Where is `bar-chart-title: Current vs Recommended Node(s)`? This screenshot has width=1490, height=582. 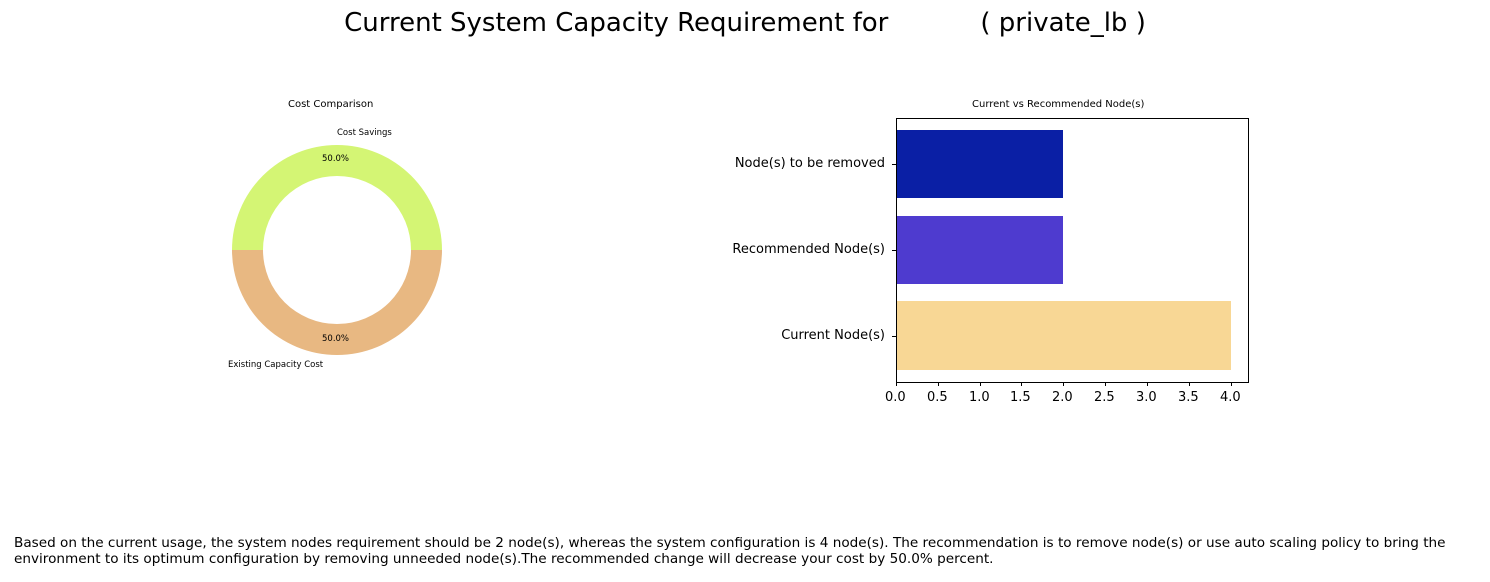
bar-chart-title: Current vs Recommended Node(s) is located at coordinates (1058, 104).